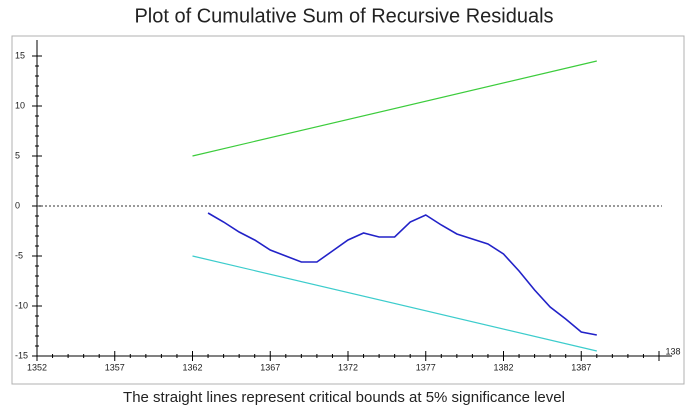 This screenshot has height=412, width=688. Describe the element at coordinates (20, 105) in the screenshot. I see `y-tick-label: 10` at that location.